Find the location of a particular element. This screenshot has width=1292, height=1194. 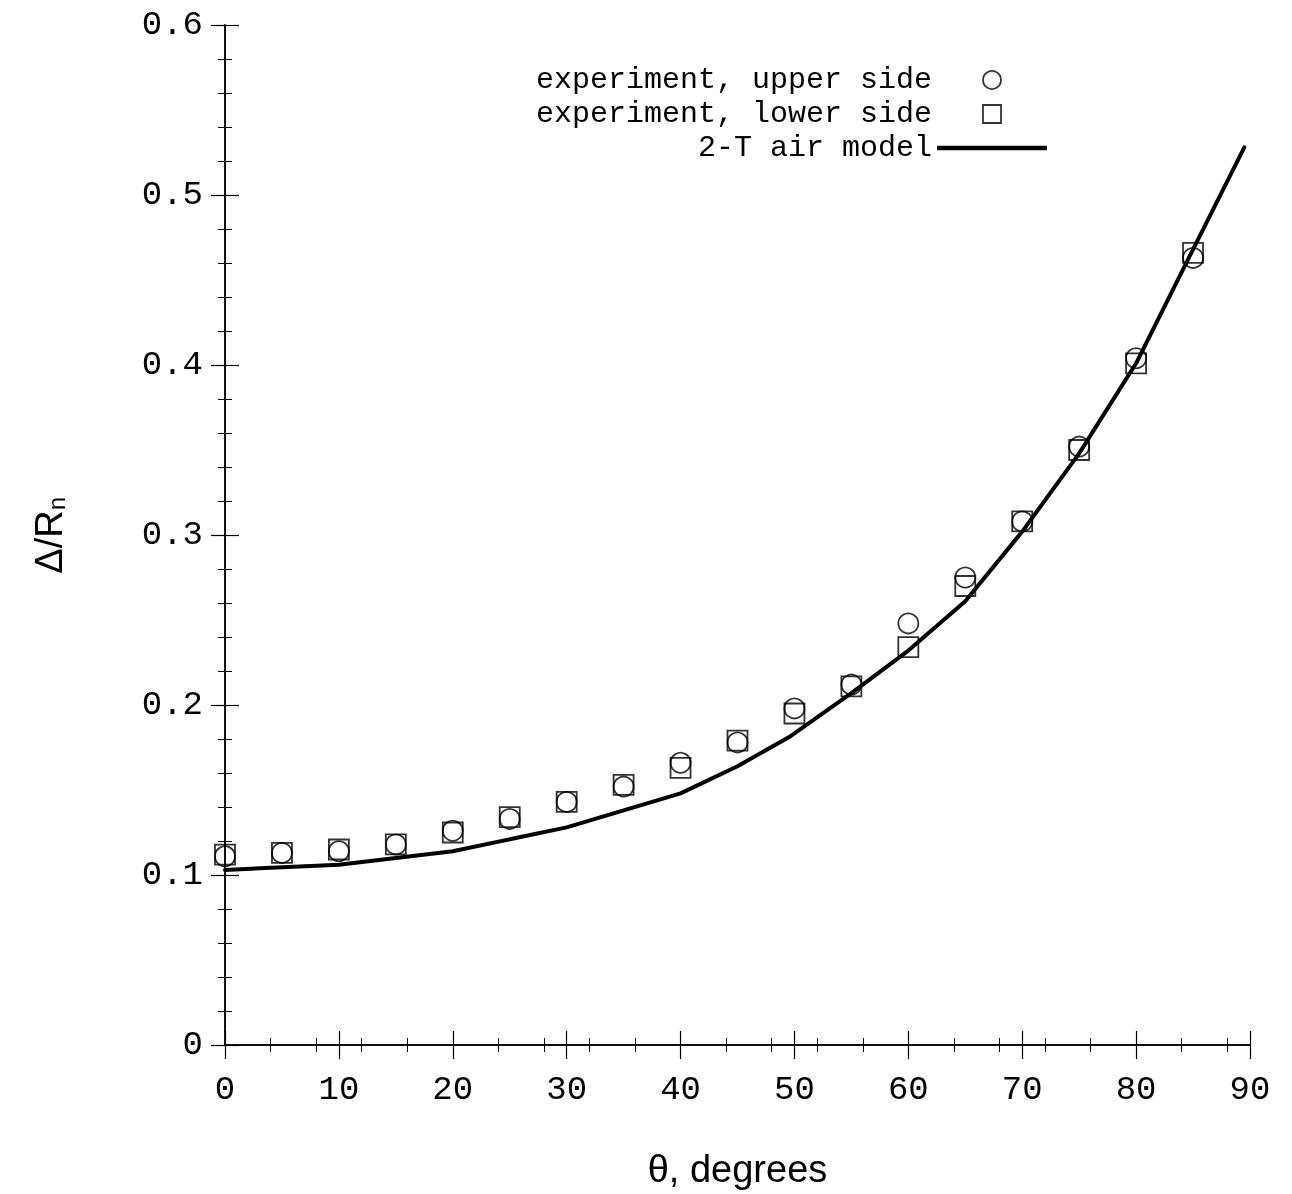

legend-label: 2-T air model is located at coordinates (814, 148).